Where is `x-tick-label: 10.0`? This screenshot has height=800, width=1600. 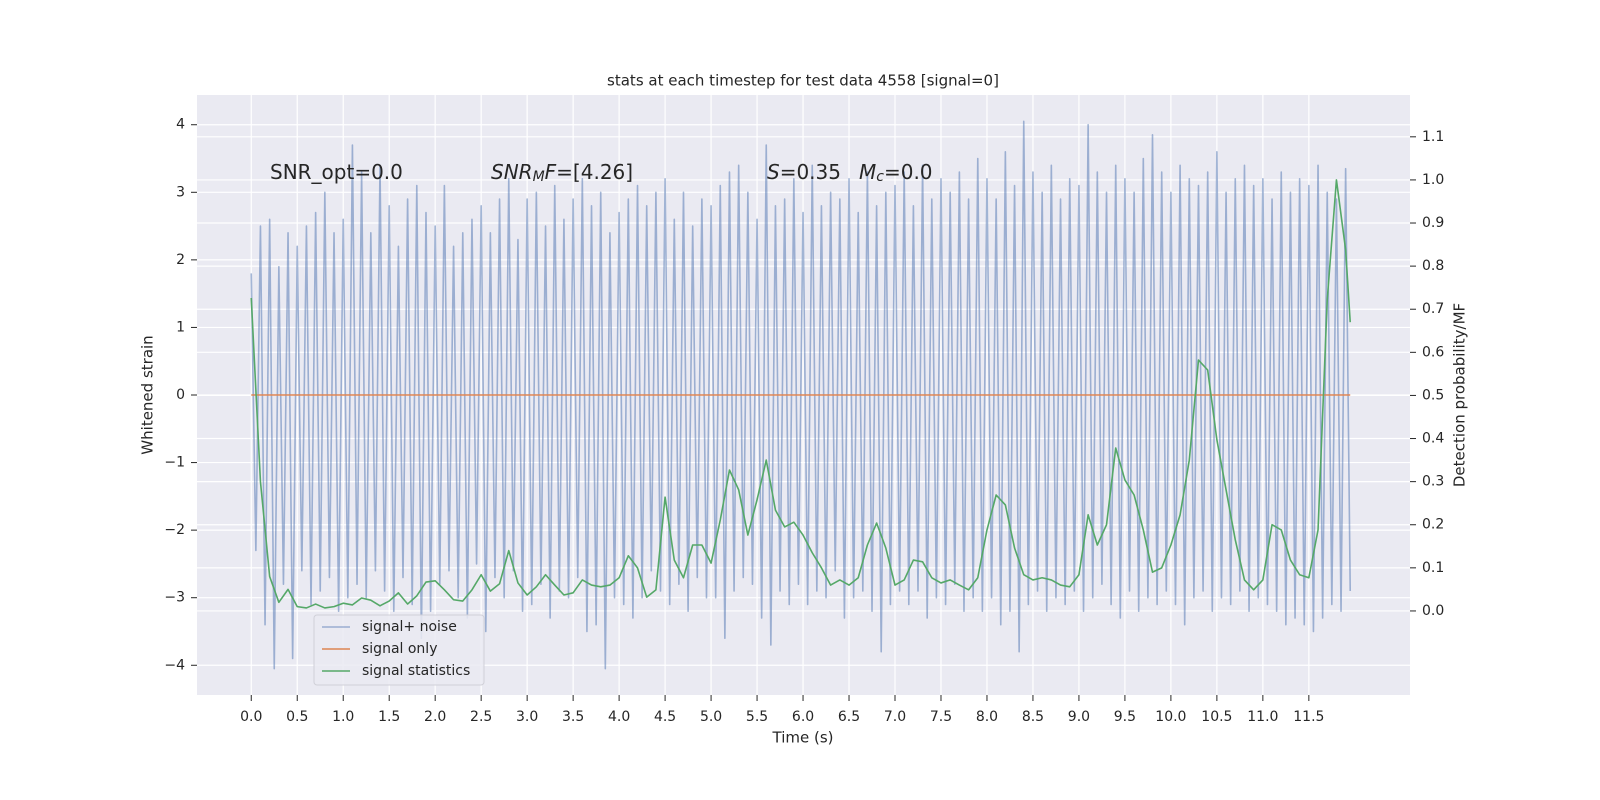 x-tick-label: 10.0 is located at coordinates (1170, 717).